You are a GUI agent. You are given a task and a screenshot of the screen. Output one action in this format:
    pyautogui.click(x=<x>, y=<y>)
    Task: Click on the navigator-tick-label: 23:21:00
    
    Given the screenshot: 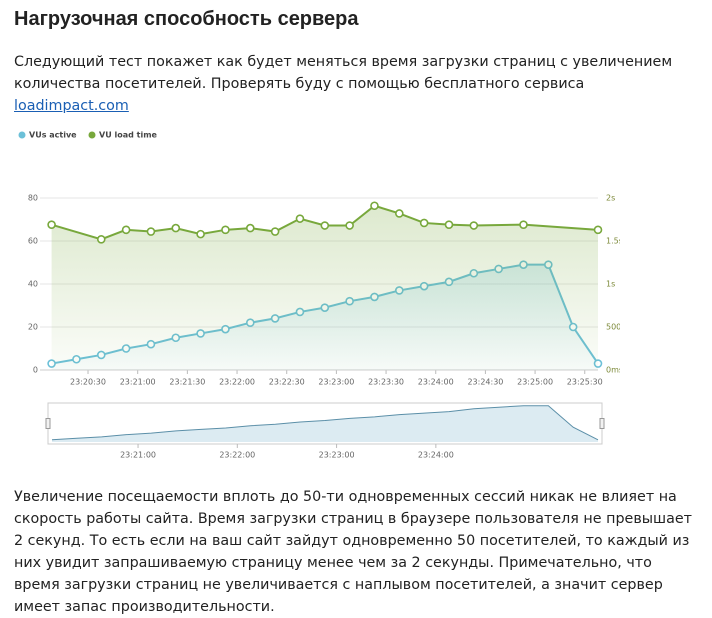 What is the action you would take?
    pyautogui.click(x=138, y=455)
    